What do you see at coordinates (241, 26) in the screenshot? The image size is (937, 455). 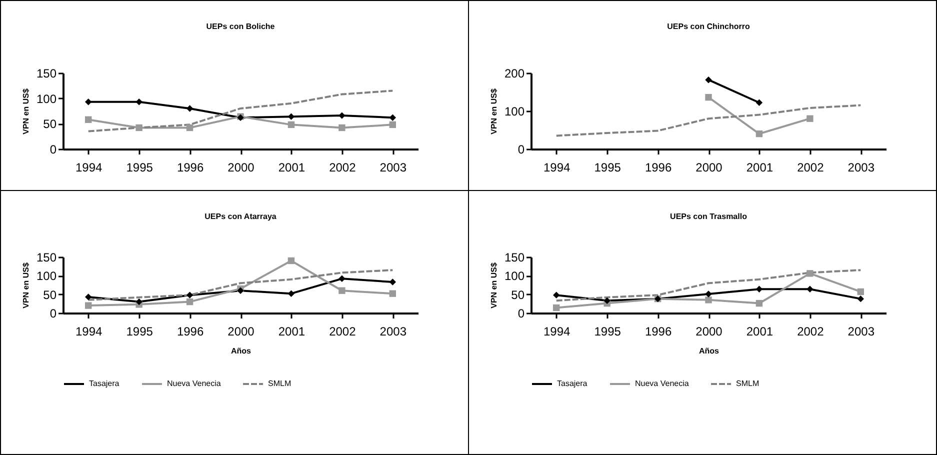 I see `chart-title: UEPs con Boliche` at bounding box center [241, 26].